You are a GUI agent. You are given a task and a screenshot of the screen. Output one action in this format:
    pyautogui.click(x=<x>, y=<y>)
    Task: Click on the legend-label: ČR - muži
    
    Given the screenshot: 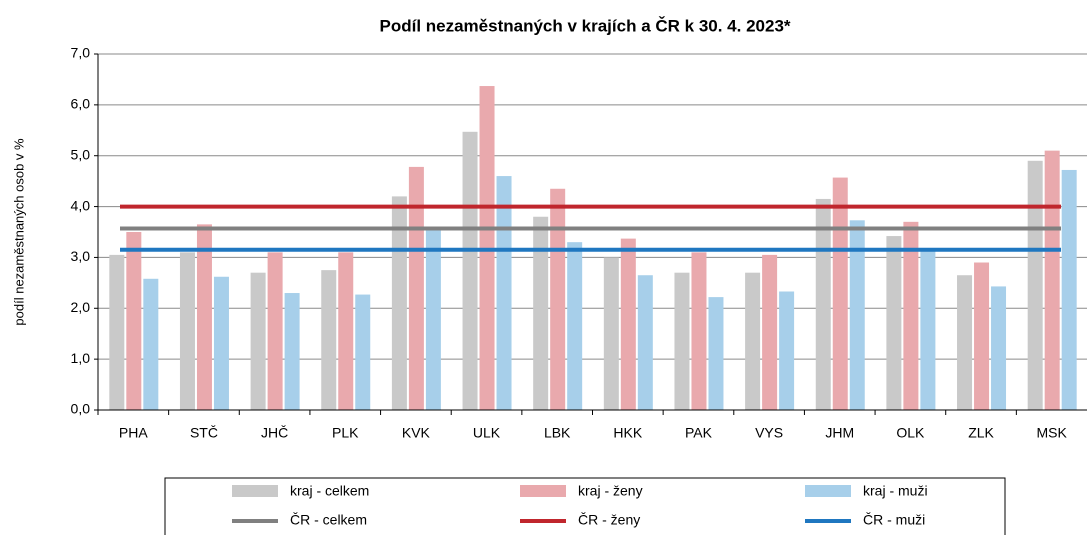 What is the action you would take?
    pyautogui.click(x=894, y=520)
    